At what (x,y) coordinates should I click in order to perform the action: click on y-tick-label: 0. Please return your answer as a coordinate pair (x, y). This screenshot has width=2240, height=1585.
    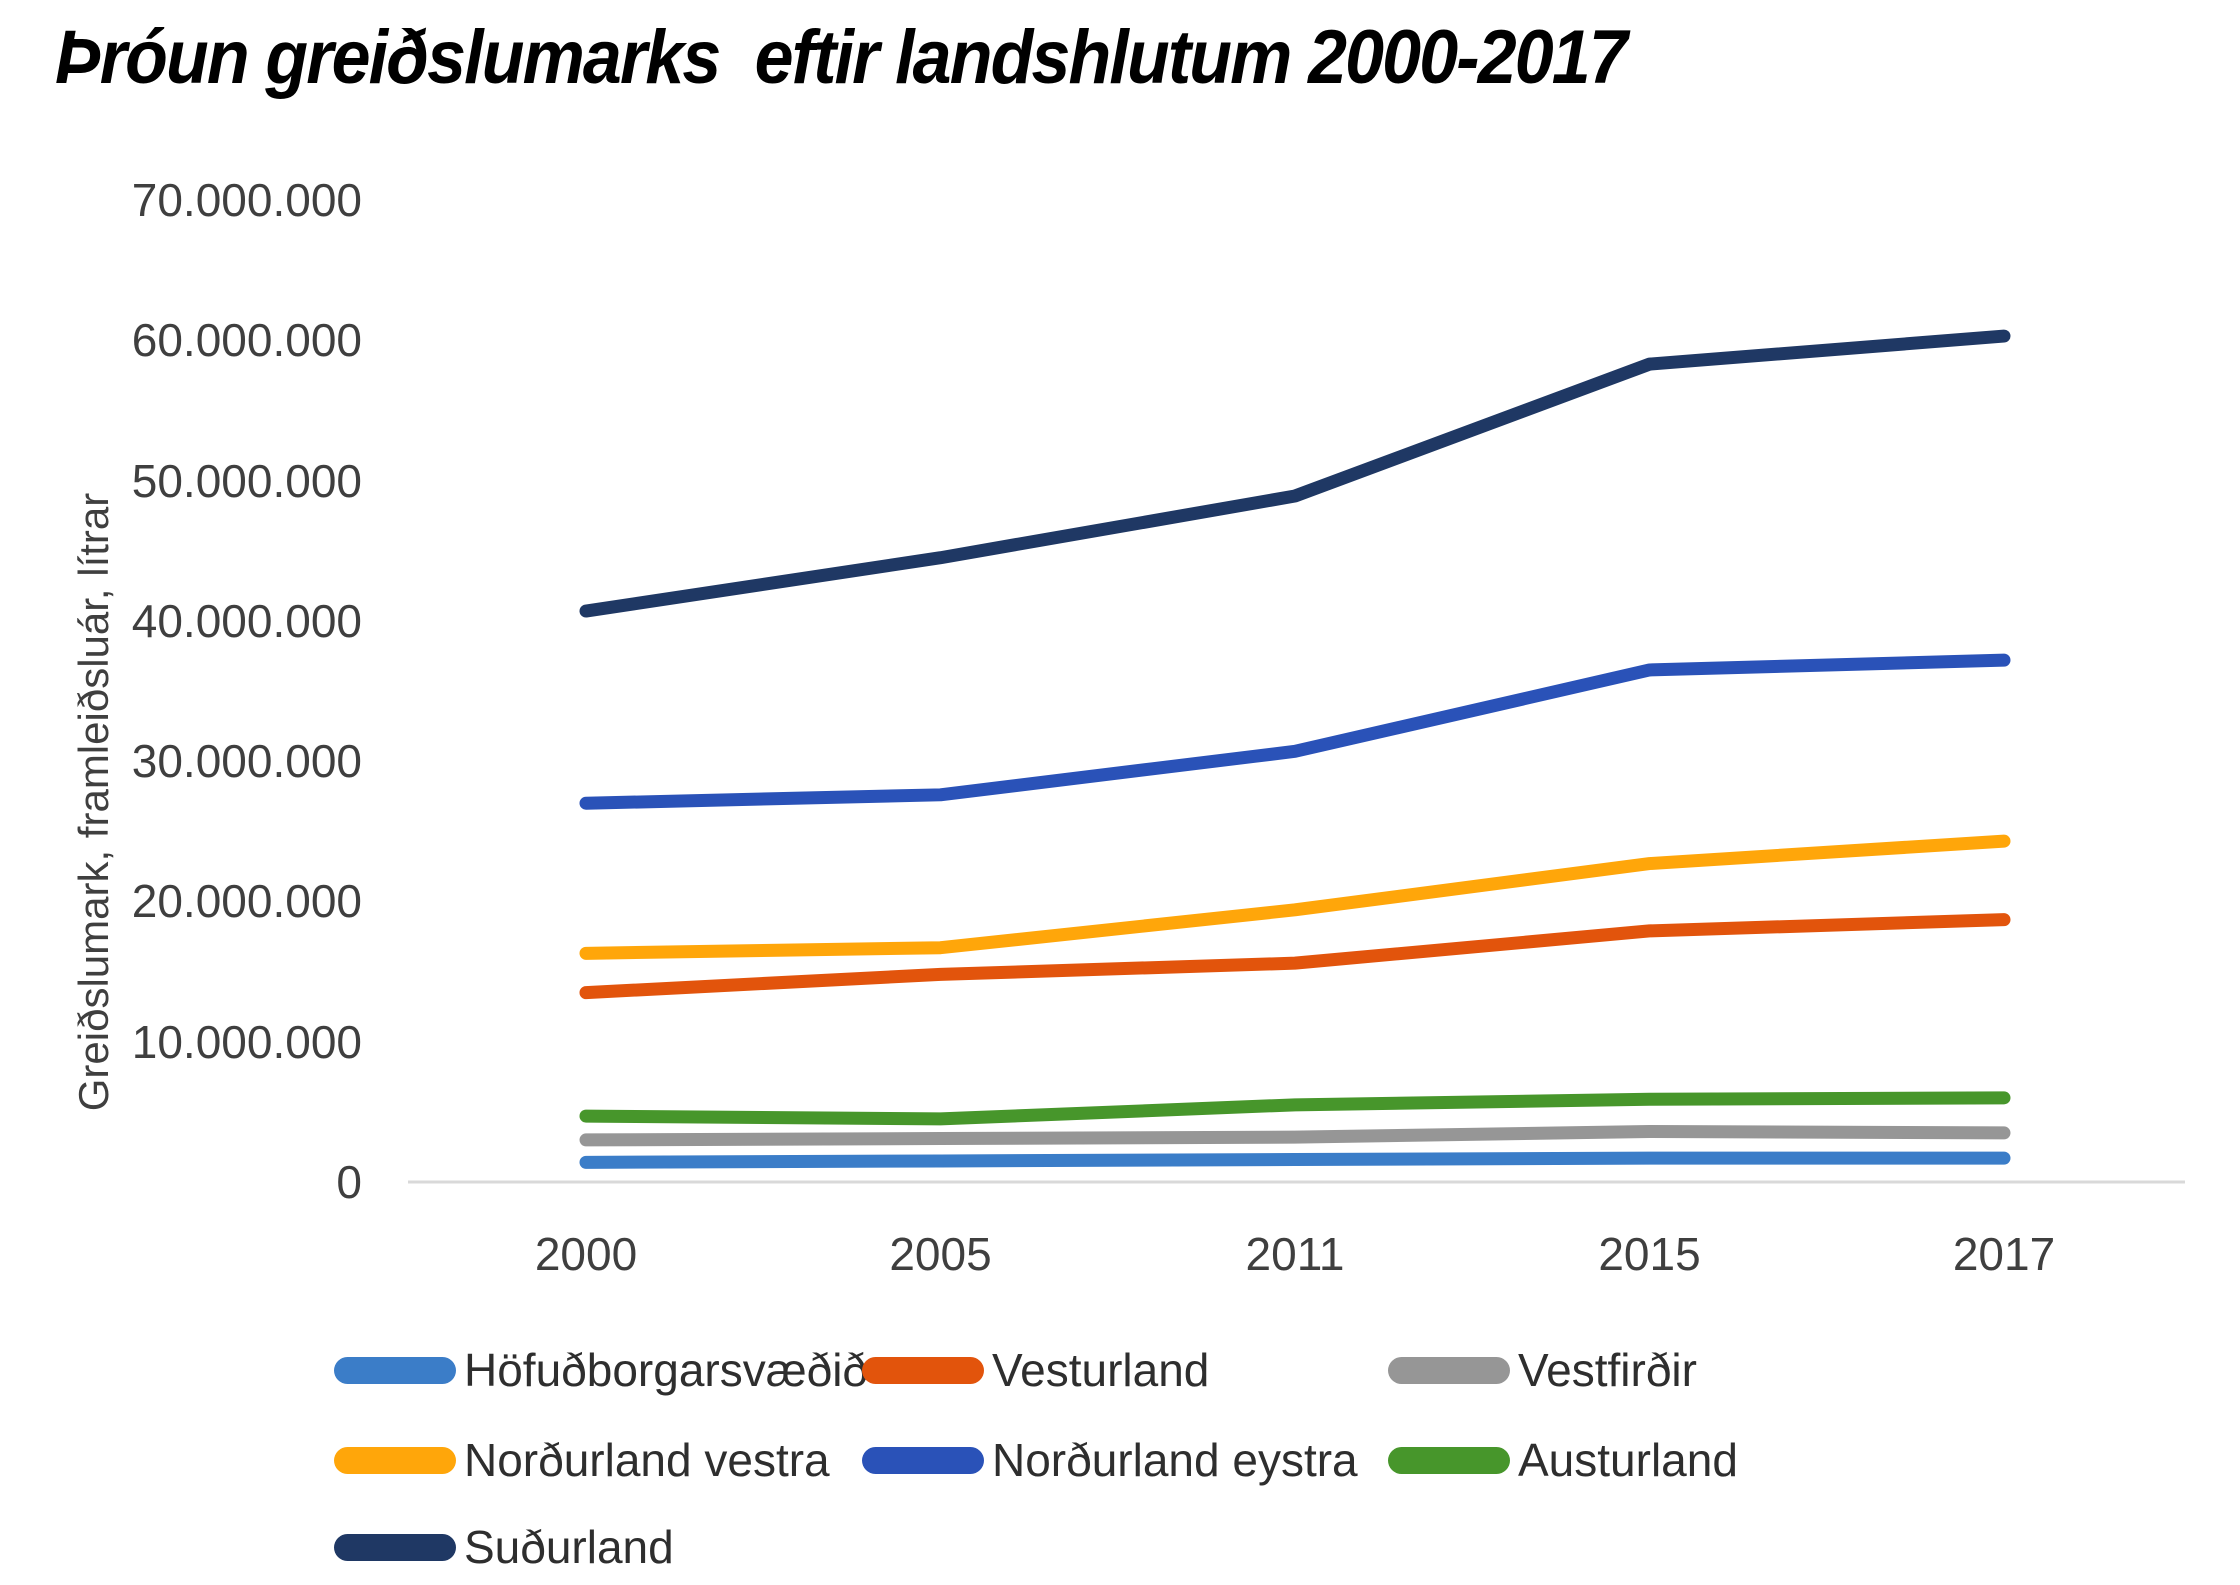
    Looking at the image, I should click on (349, 1182).